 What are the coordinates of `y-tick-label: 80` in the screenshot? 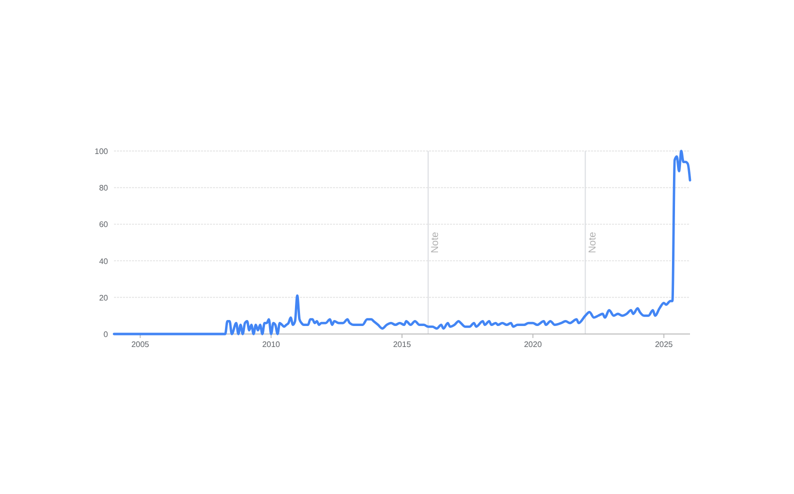 It's located at (104, 188).